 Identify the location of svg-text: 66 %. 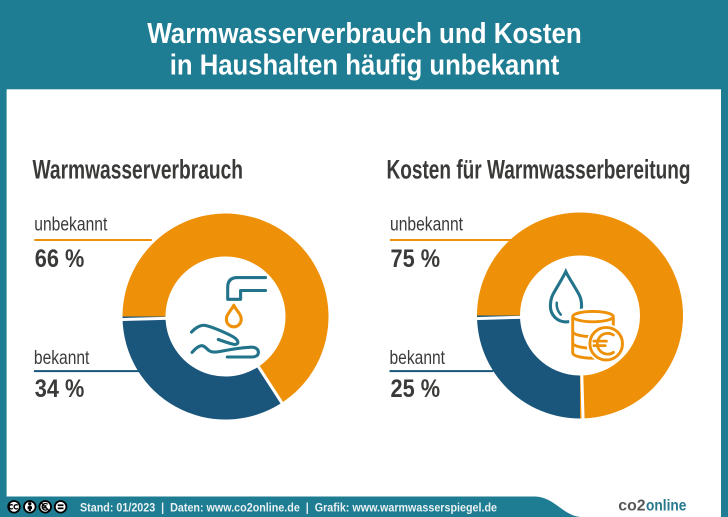
(60, 259).